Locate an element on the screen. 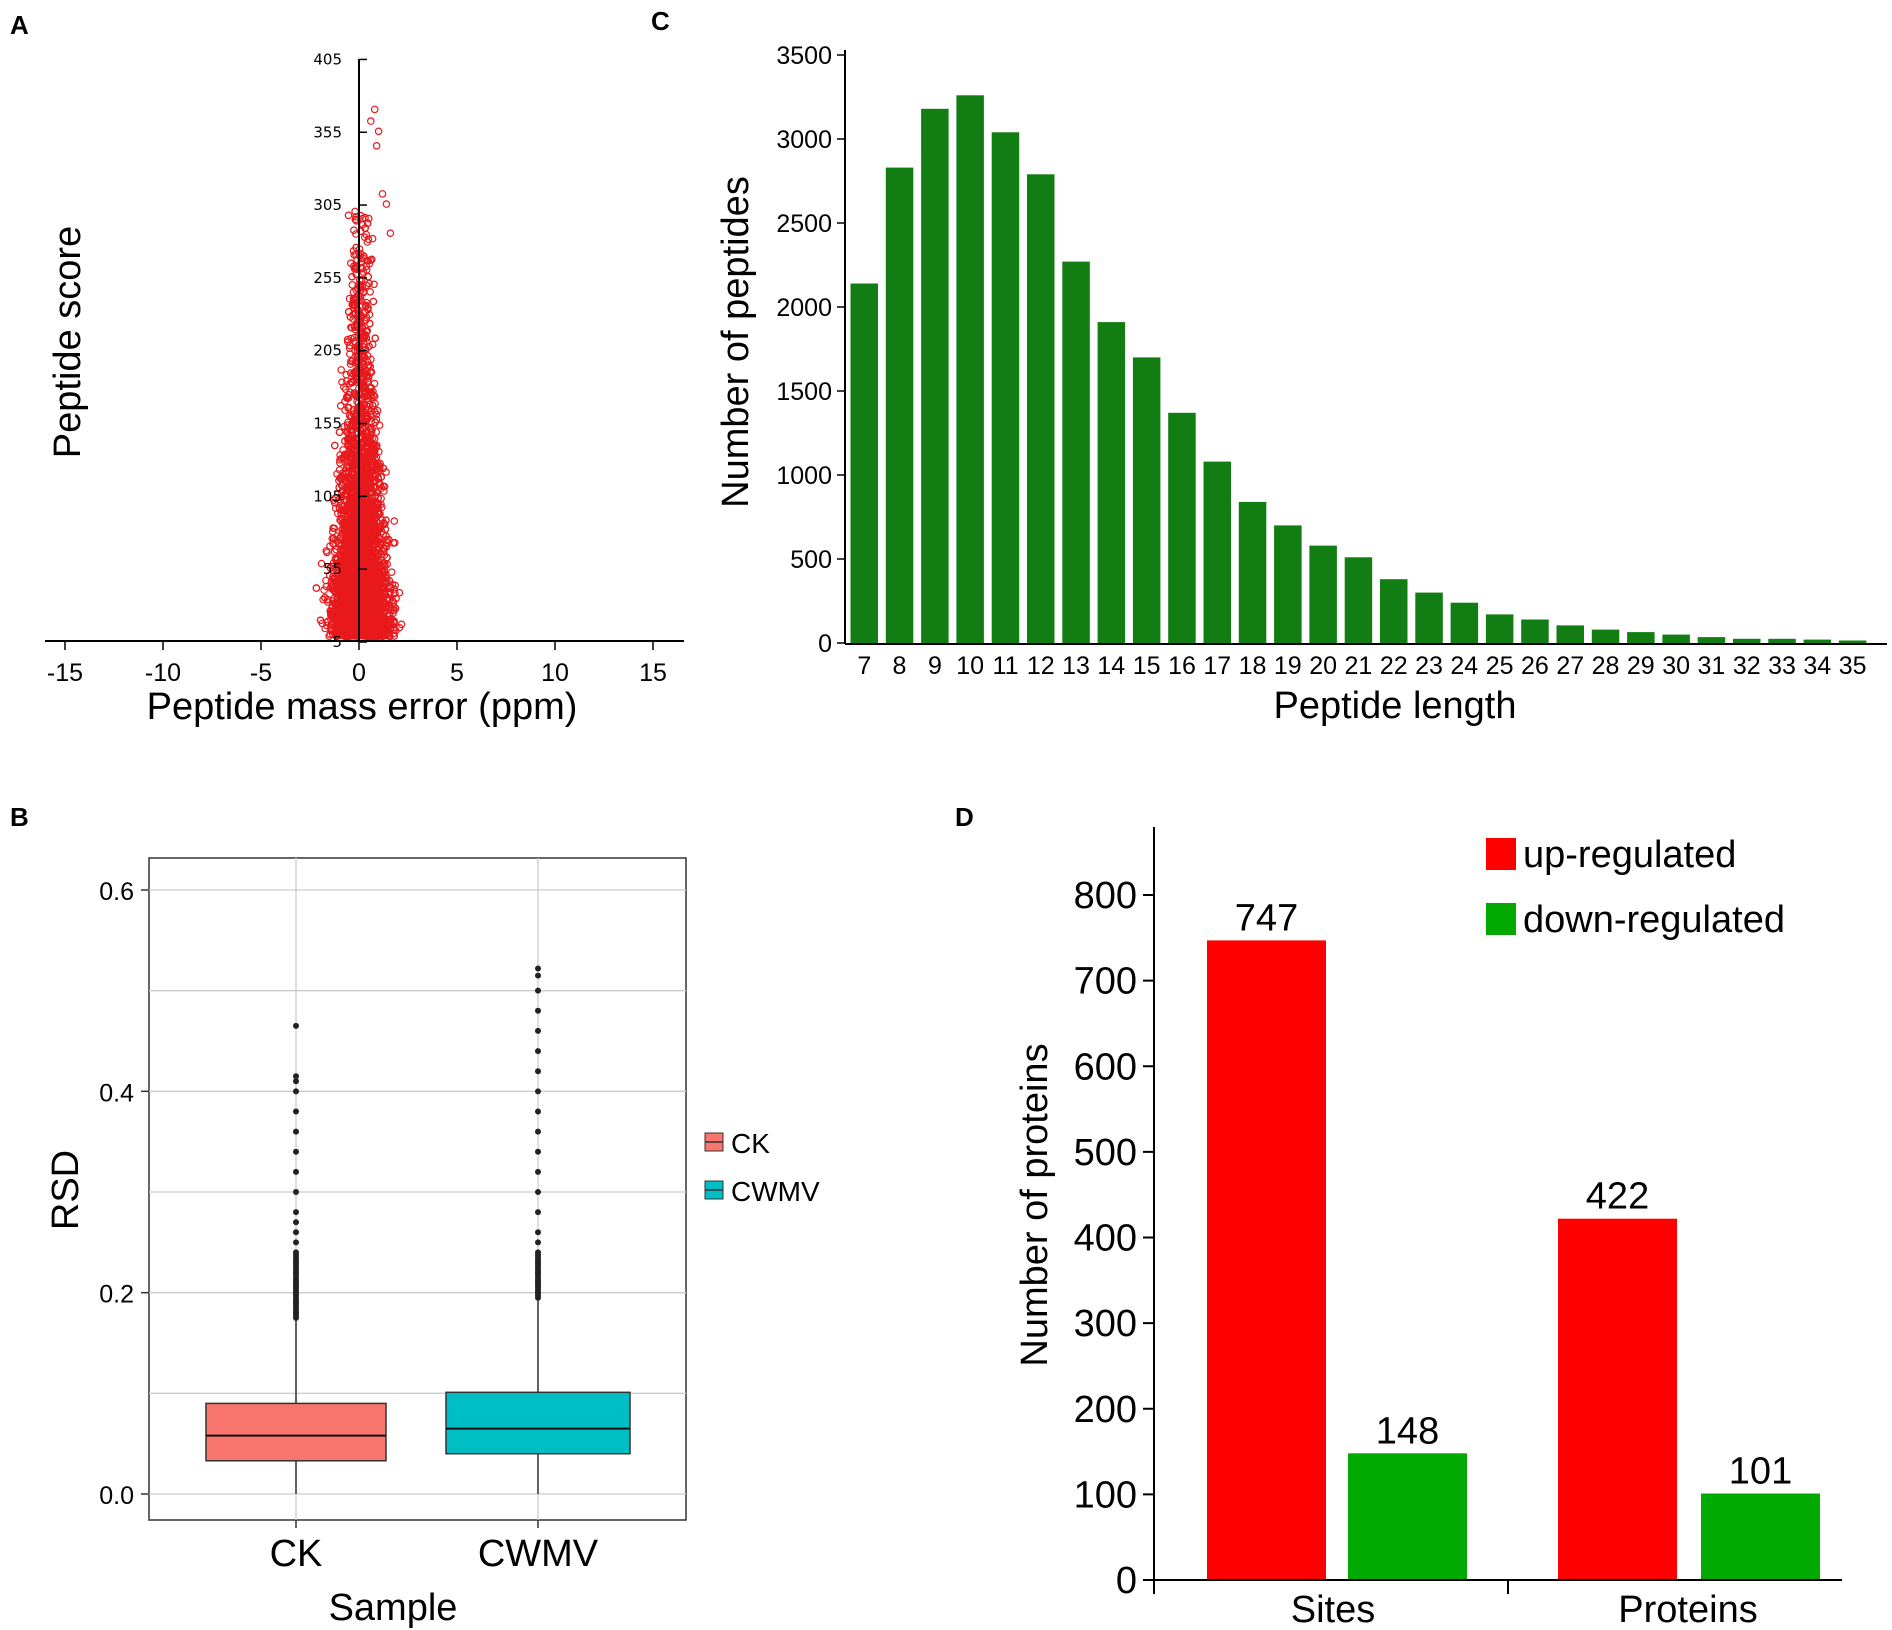 Image resolution: width=1892 pixels, height=1630 pixels. b-legend-label: CWMV is located at coordinates (775, 1191).